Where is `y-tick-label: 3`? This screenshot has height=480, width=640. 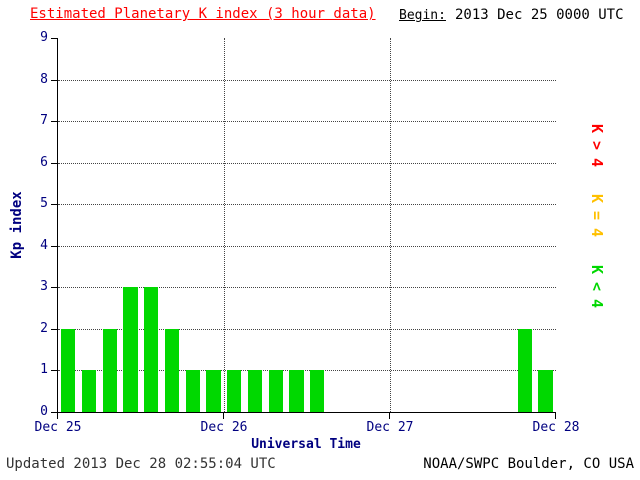 y-tick-label: 3 is located at coordinates (44, 287).